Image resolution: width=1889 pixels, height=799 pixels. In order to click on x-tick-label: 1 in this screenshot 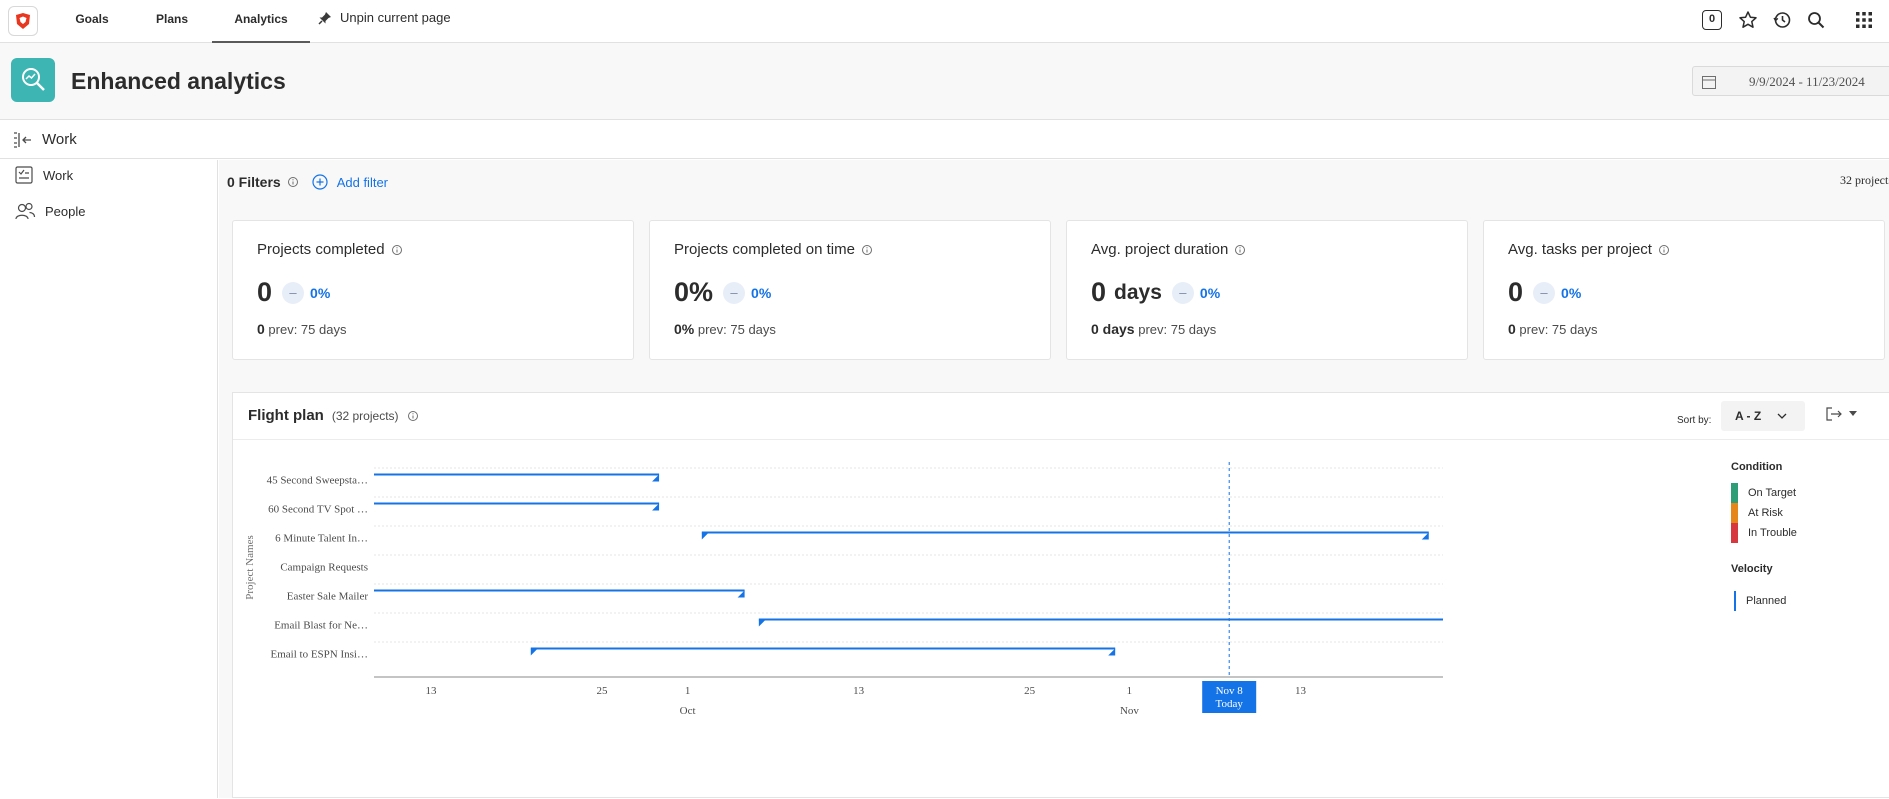, I will do `click(1130, 691)`.